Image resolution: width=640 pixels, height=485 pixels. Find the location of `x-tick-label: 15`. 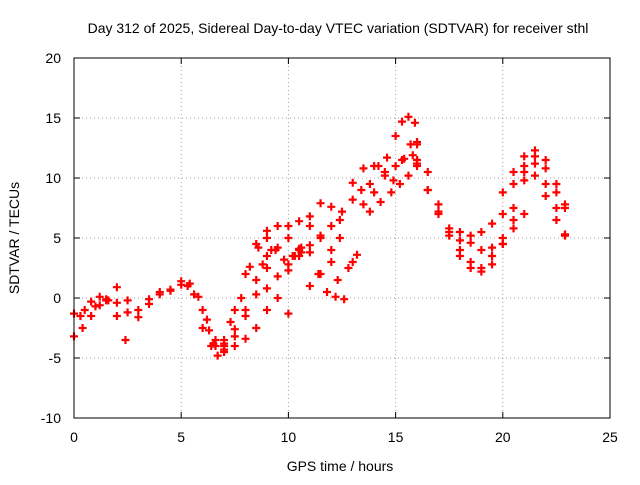

x-tick-label: 15 is located at coordinates (396, 437).